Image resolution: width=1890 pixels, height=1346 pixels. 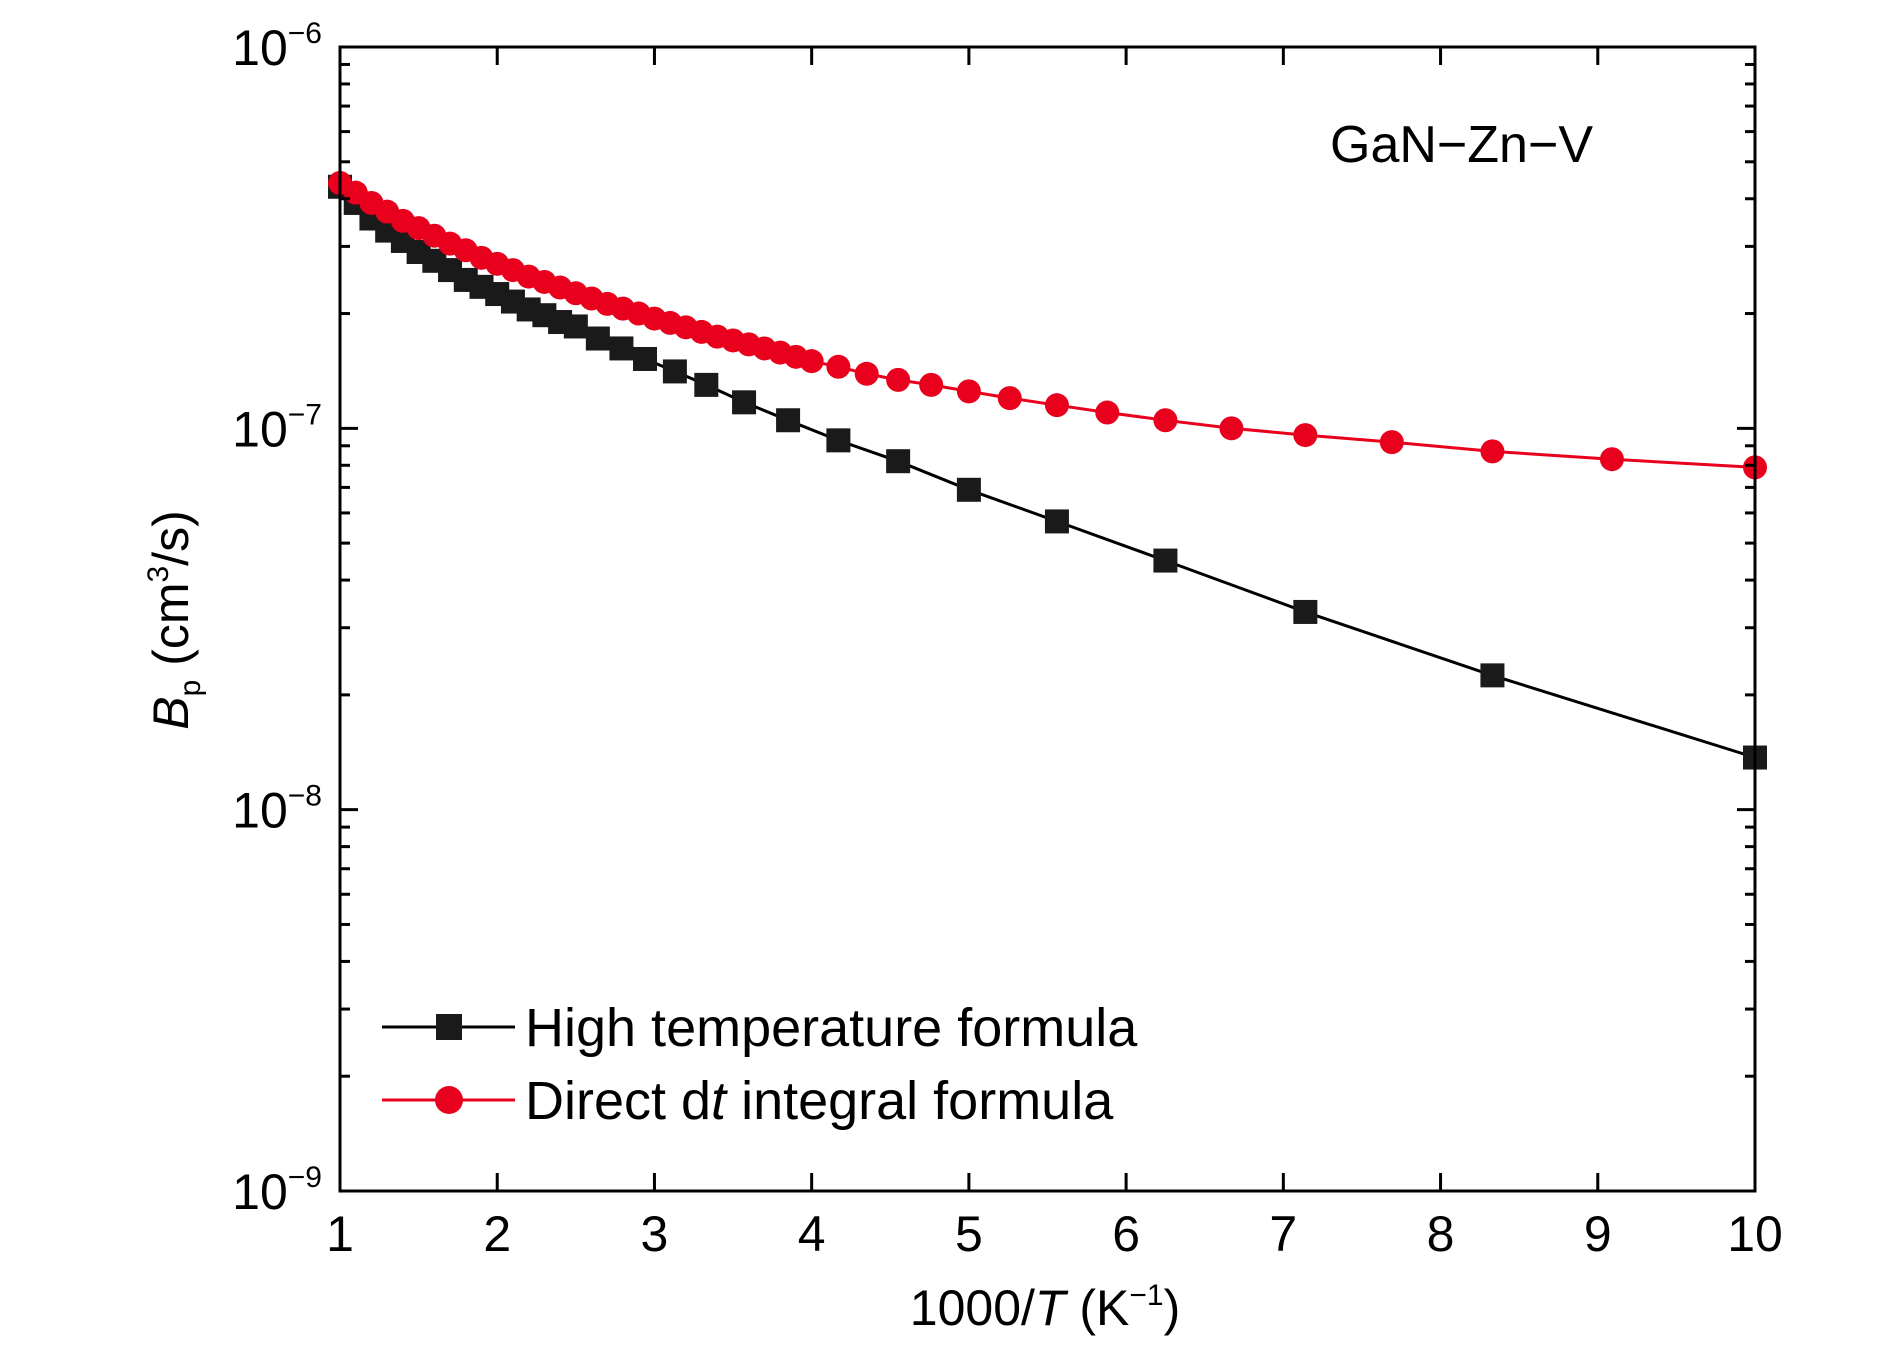 What do you see at coordinates (305, 1177) in the screenshot?
I see `y-tick-label-exp: −9` at bounding box center [305, 1177].